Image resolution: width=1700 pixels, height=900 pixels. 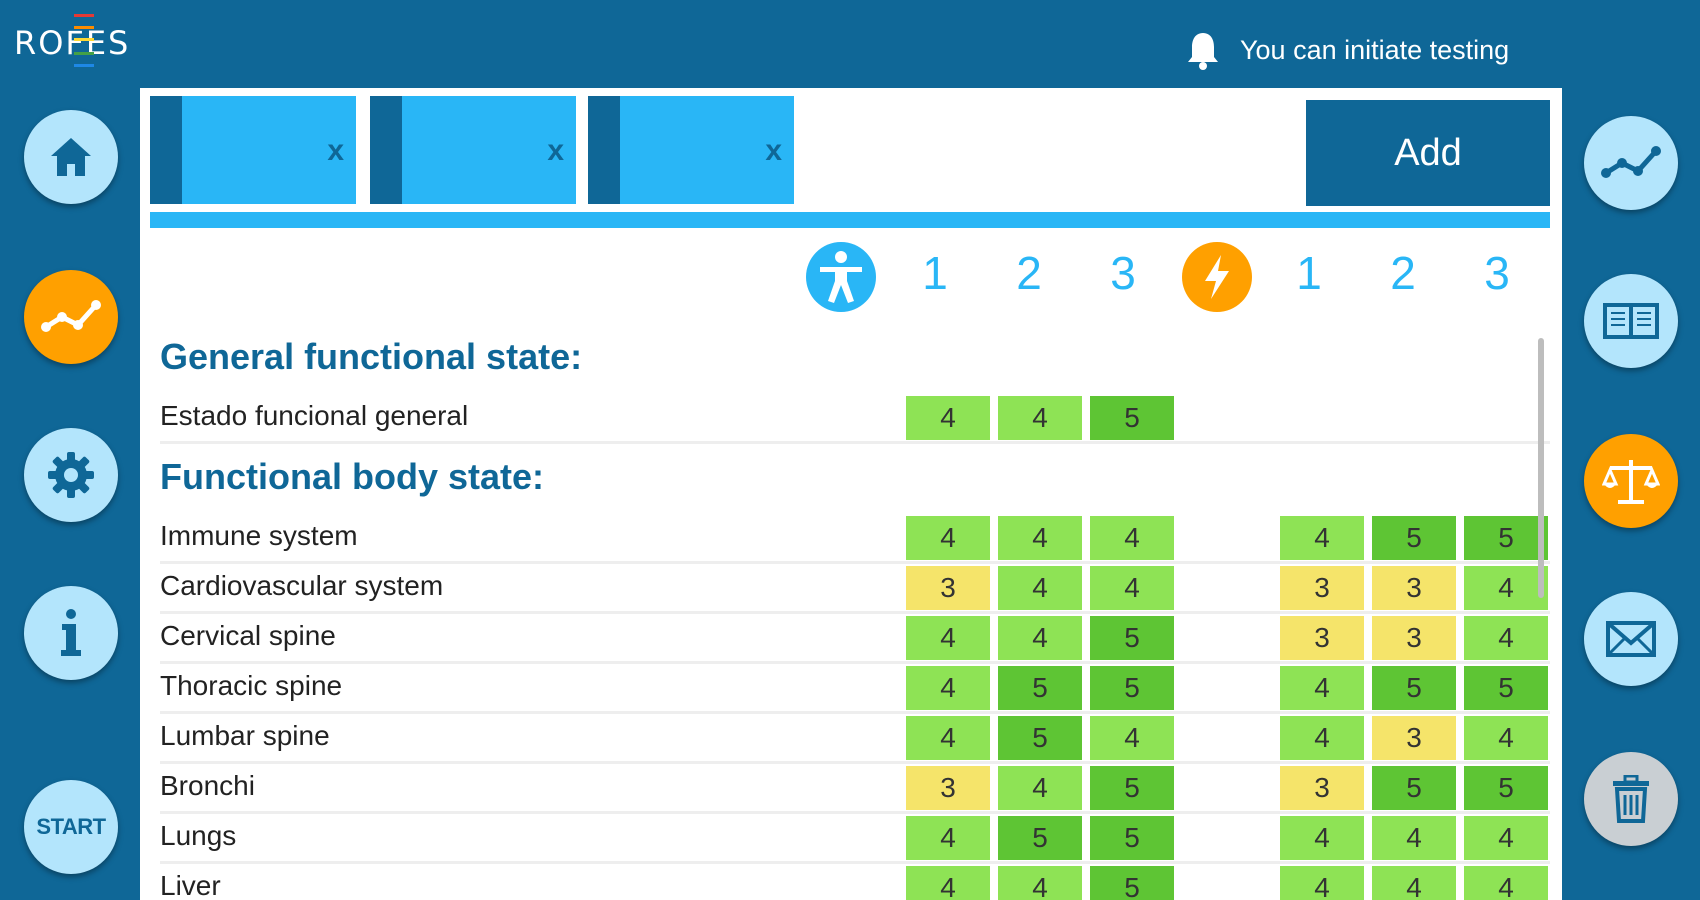 I want to click on book-button, so click(x=1631, y=321).